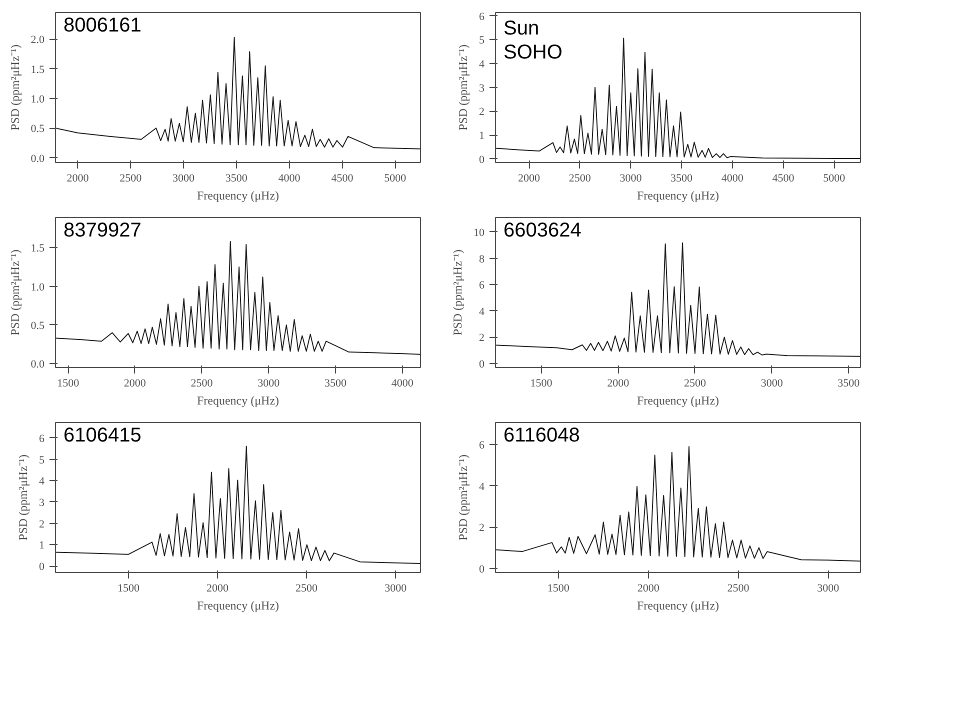  What do you see at coordinates (37, 40) in the screenshot?
I see `y-tick-label: 2.0` at bounding box center [37, 40].